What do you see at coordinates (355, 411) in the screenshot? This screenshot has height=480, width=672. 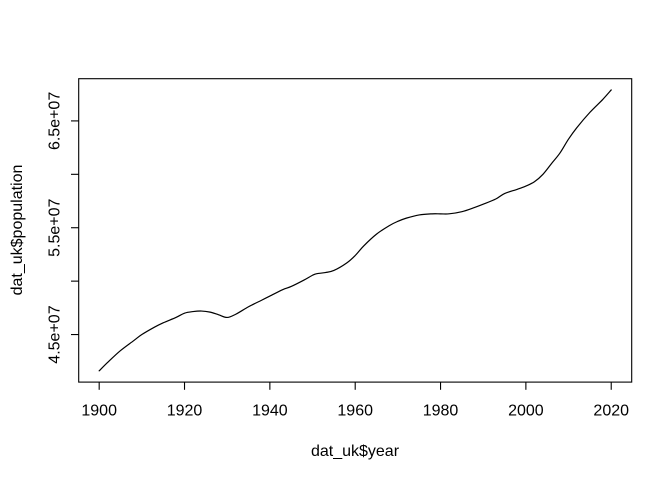 I see `x-tick-label: 1960` at bounding box center [355, 411].